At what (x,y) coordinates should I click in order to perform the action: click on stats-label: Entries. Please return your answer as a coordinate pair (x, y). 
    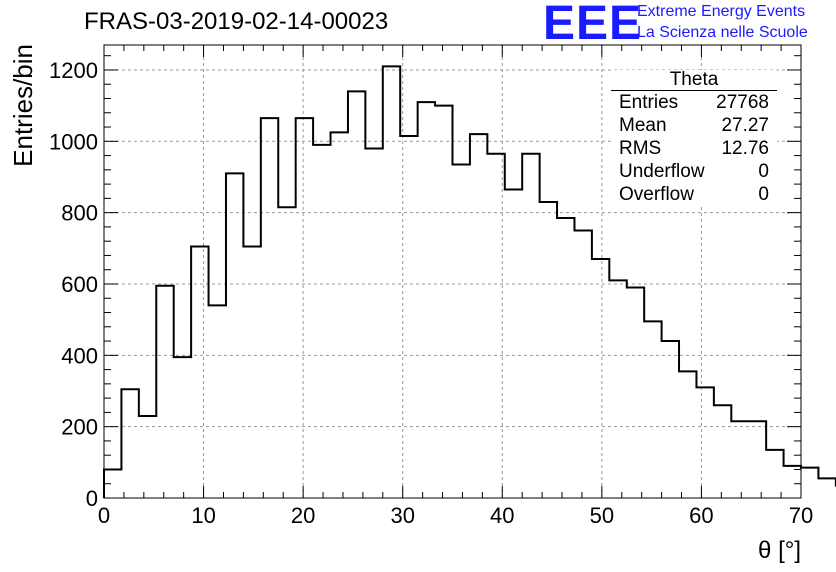
    Looking at the image, I should click on (649, 102).